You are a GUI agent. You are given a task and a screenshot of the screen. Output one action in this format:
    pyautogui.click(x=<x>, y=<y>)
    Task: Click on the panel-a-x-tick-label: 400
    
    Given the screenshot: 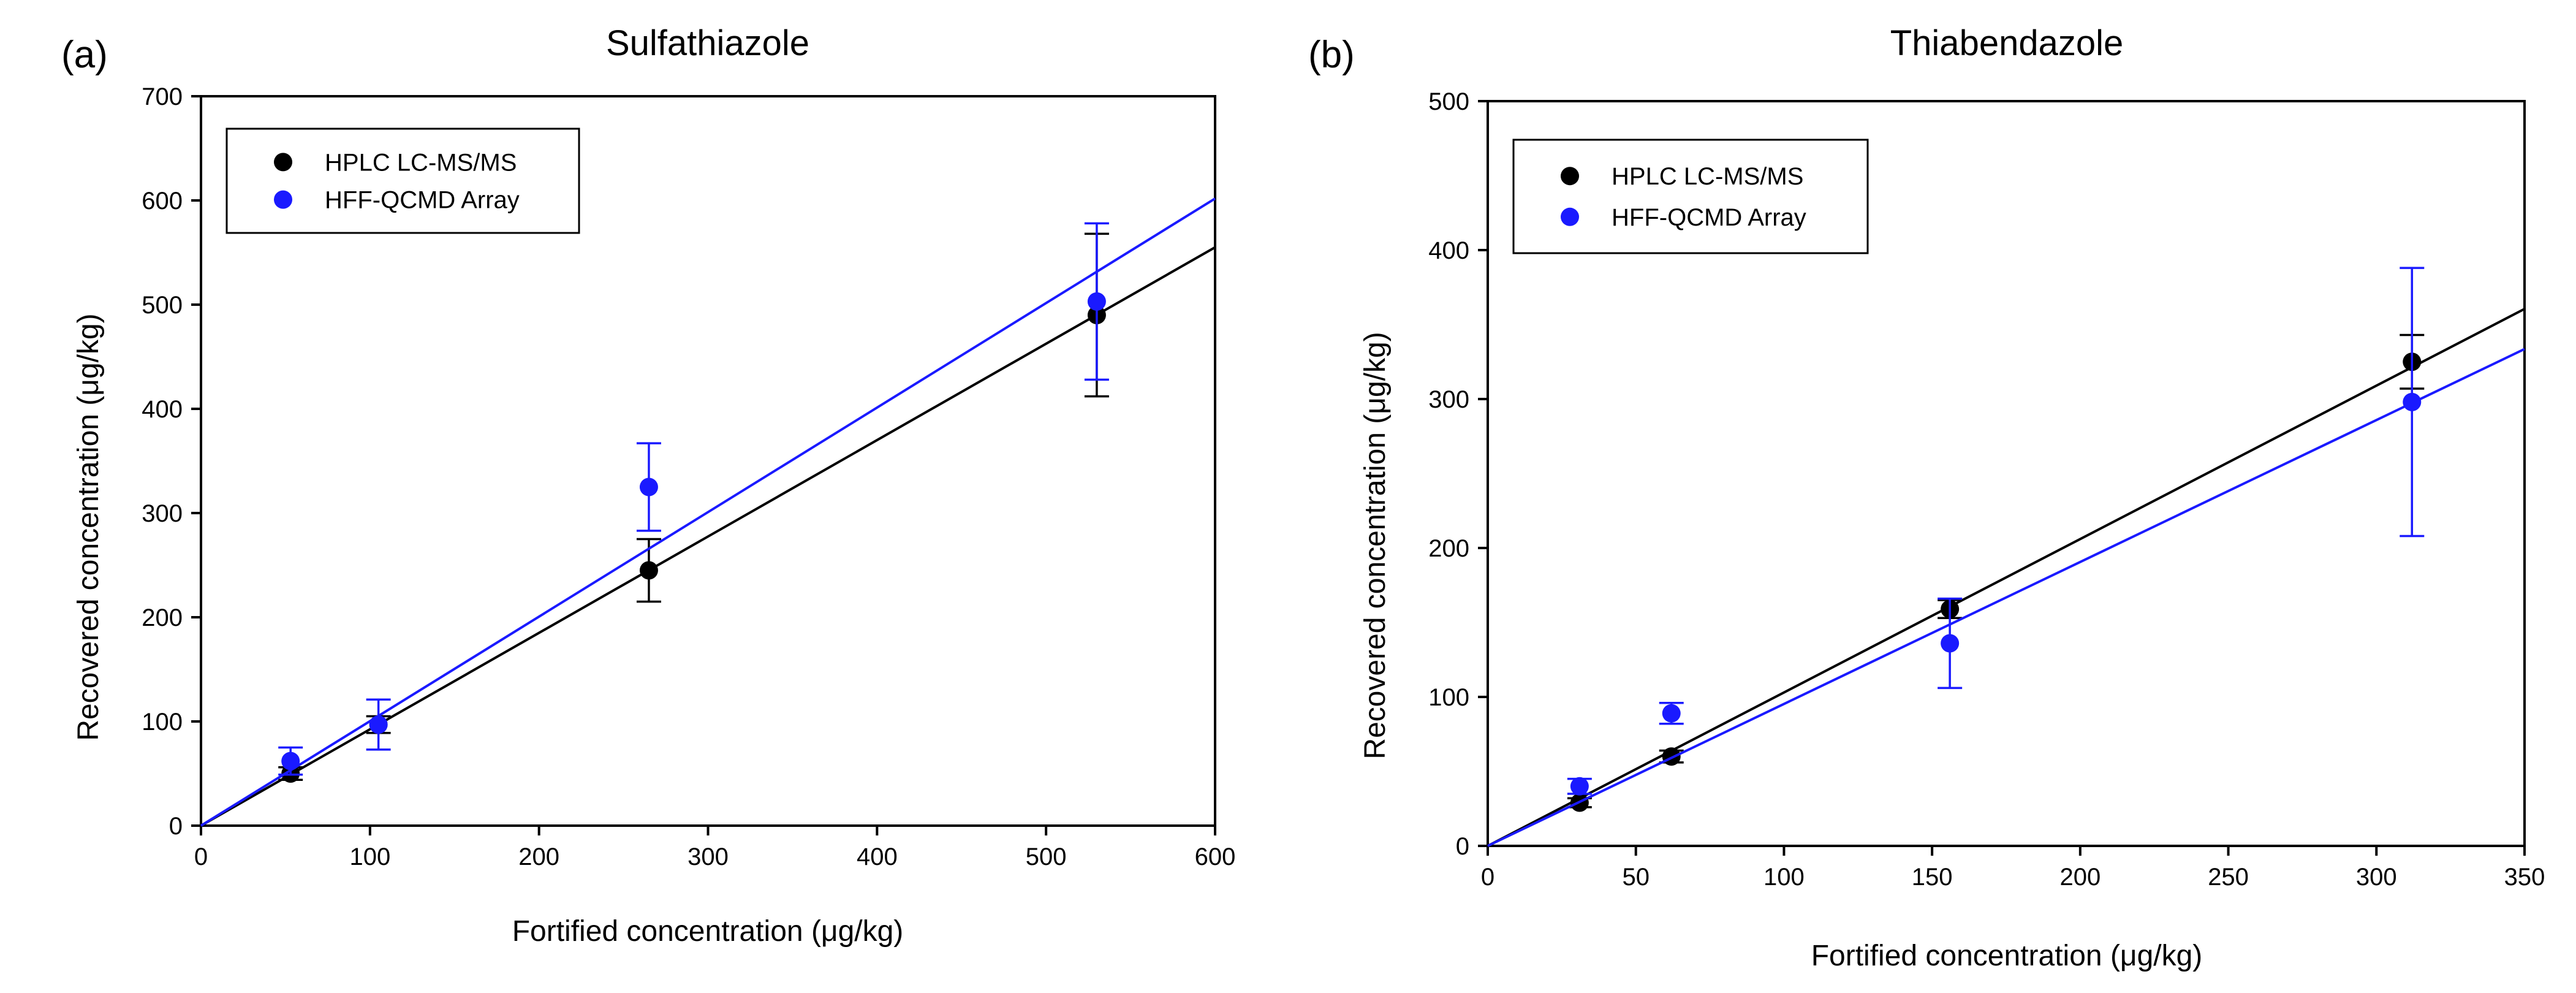 What is the action you would take?
    pyautogui.click(x=877, y=856)
    